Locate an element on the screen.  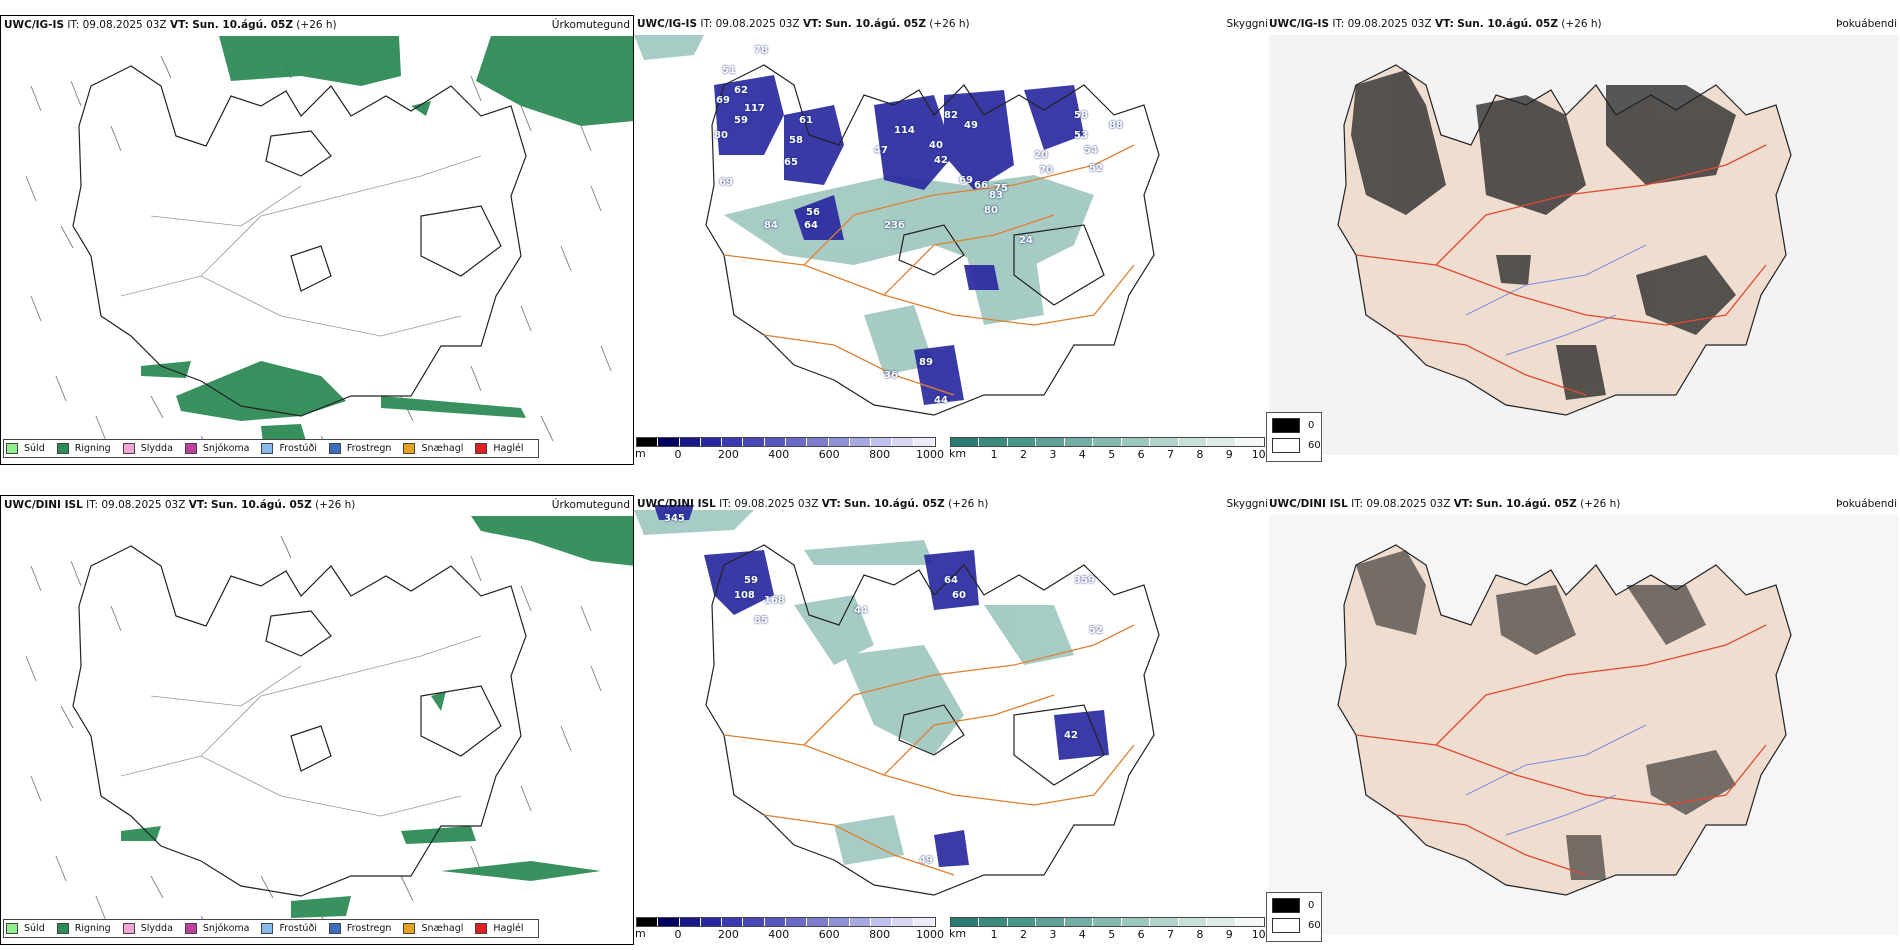
ceiling-value-label: 62 is located at coordinates (741, 90).